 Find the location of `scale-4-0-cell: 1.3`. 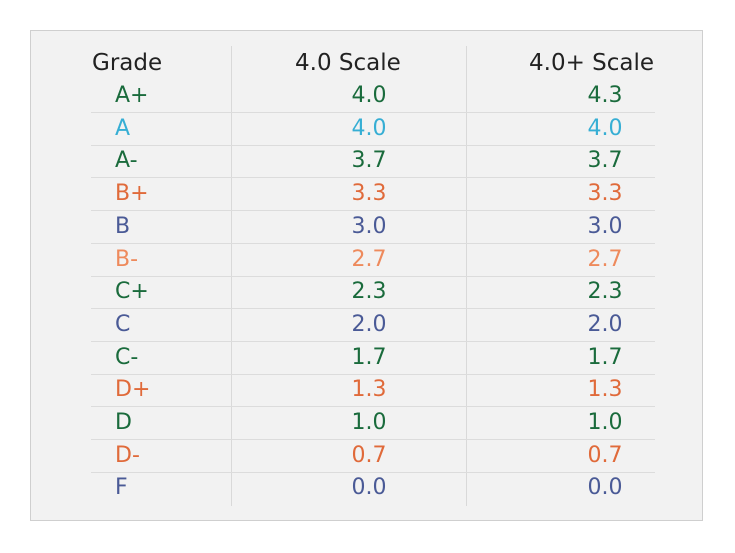

scale-4-0-cell: 1.3 is located at coordinates (369, 390).